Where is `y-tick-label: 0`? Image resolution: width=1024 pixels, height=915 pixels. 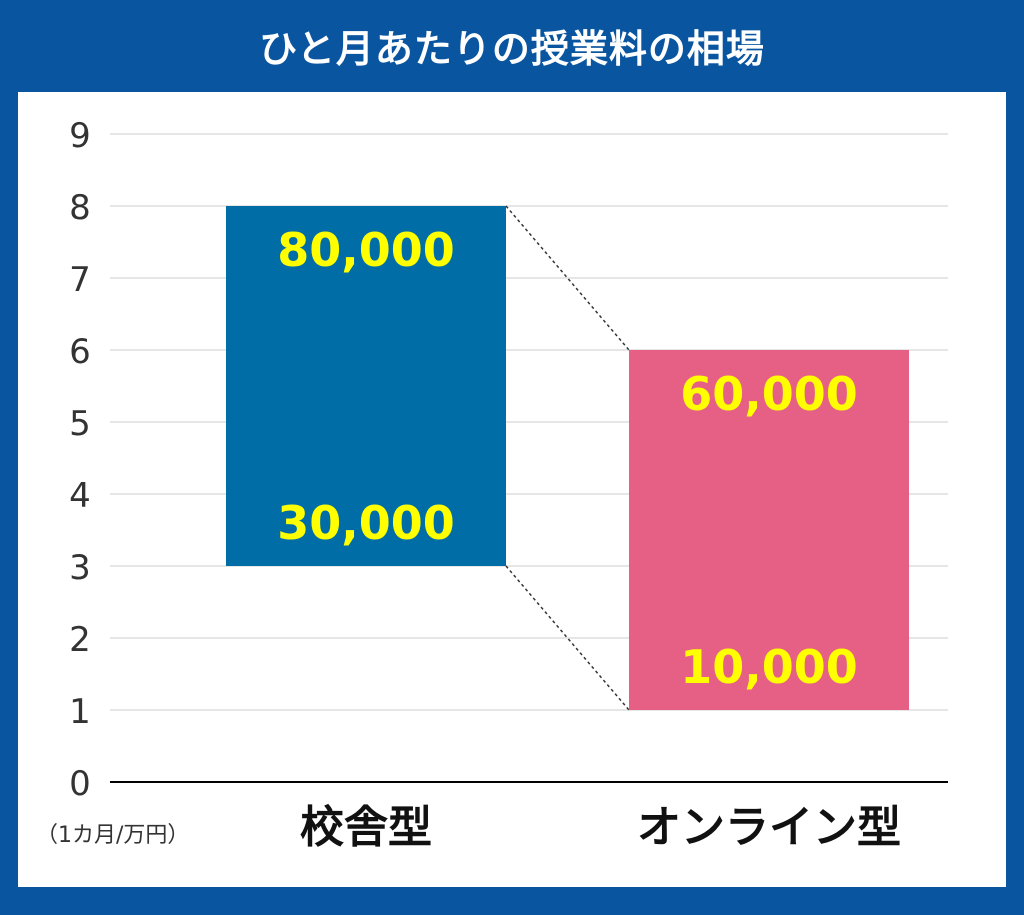 y-tick-label: 0 is located at coordinates (80, 784).